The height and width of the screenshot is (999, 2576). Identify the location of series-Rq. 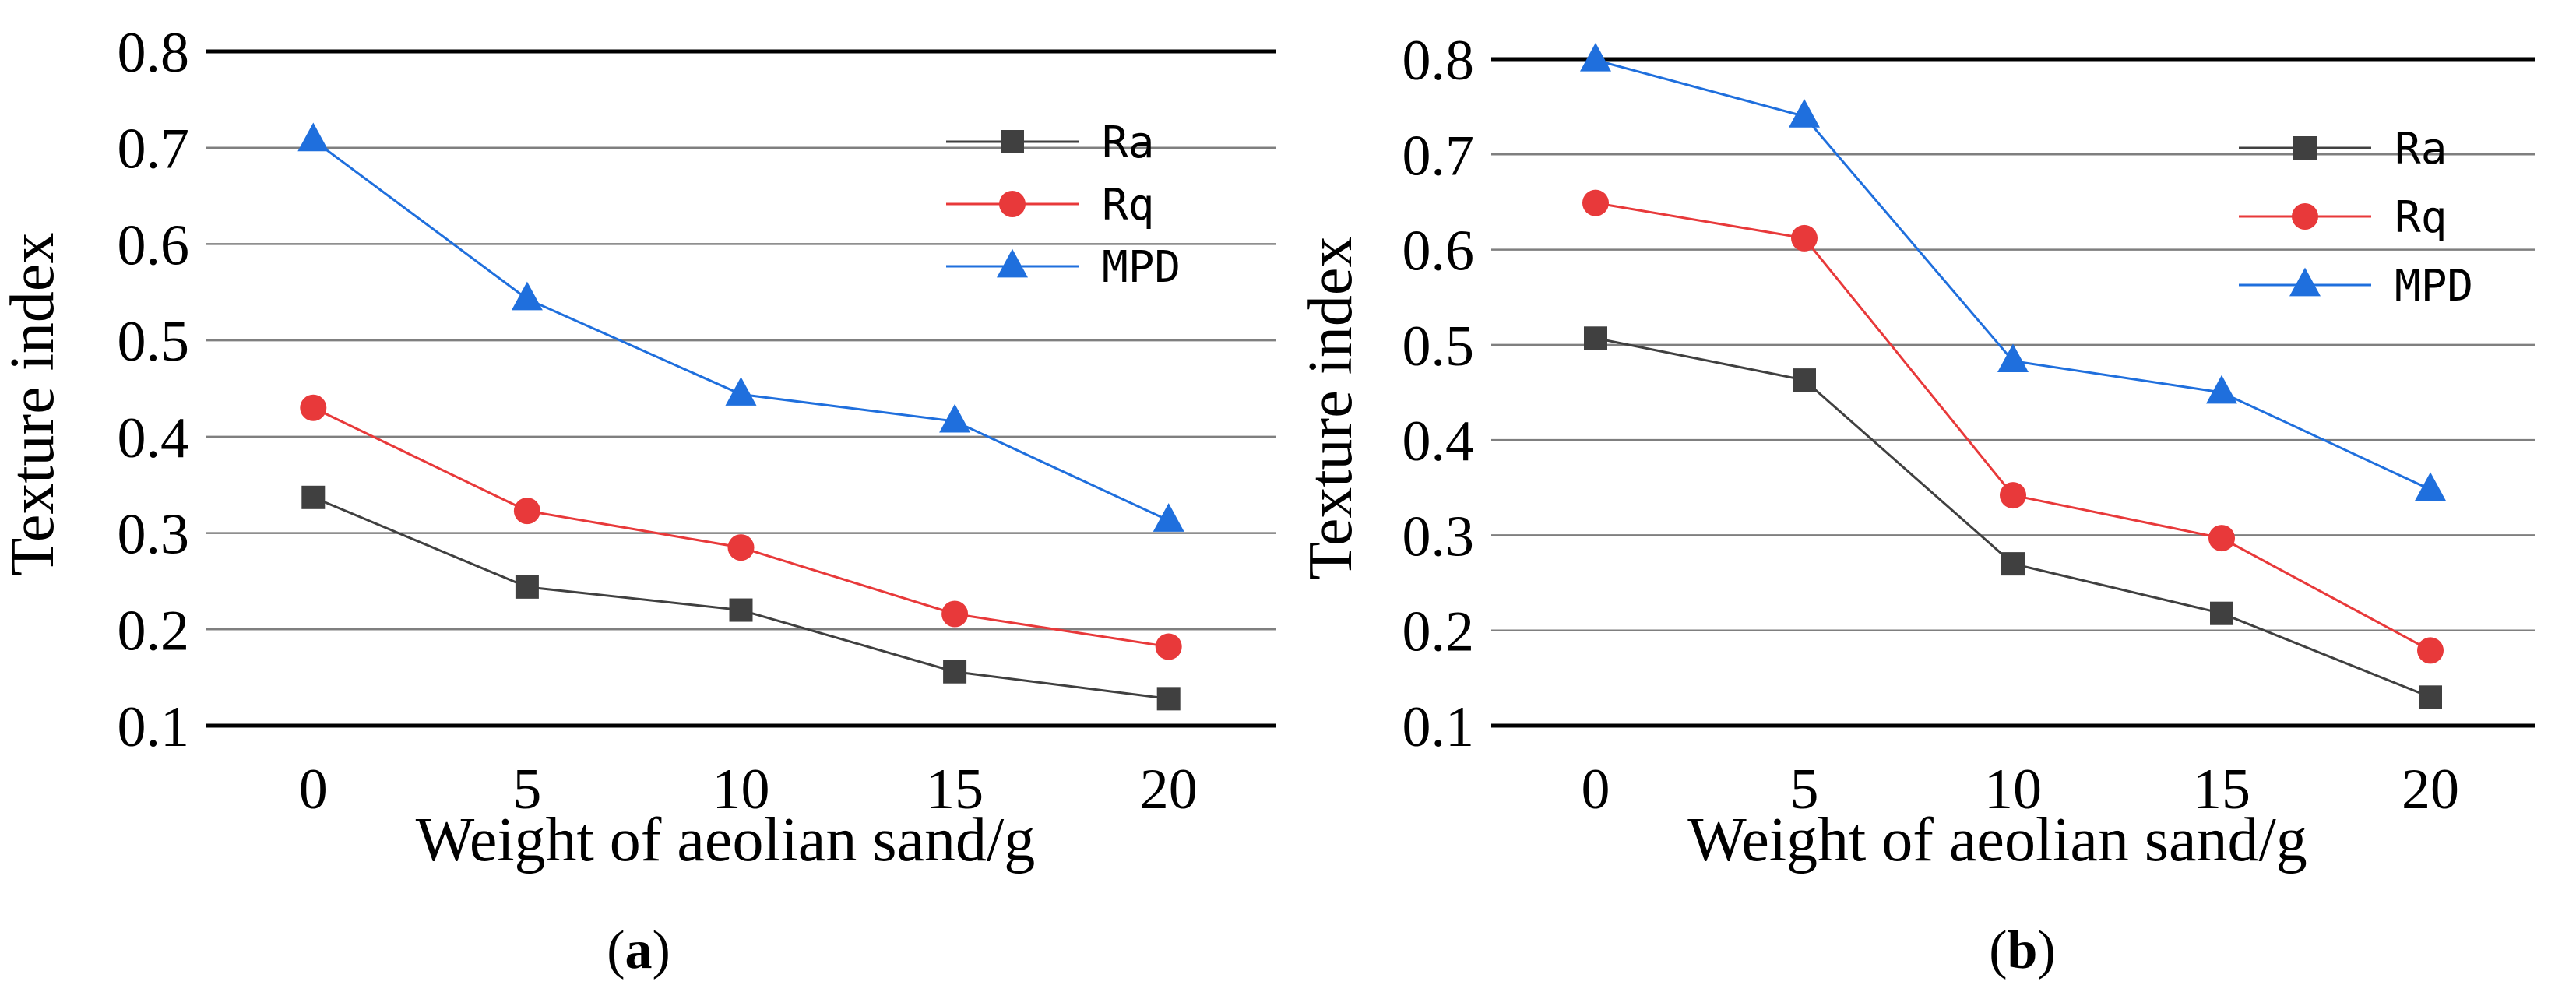
(741, 527).